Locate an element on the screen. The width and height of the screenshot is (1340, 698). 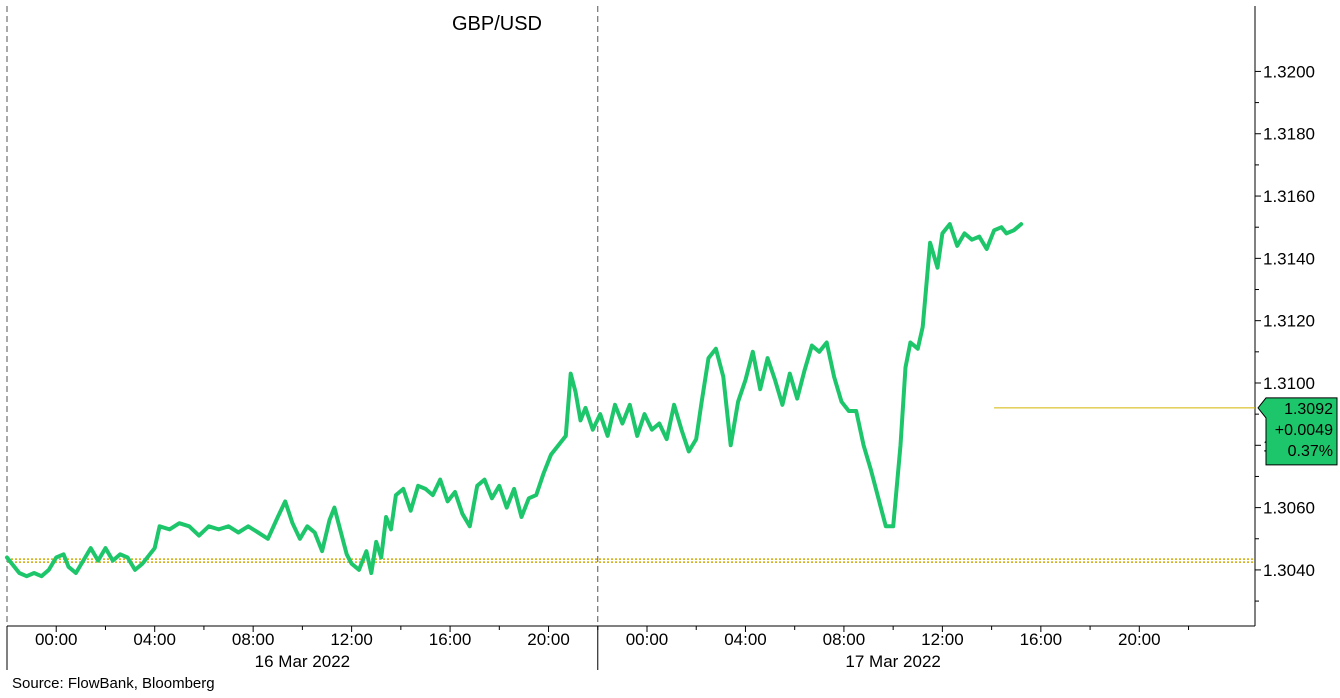
x-day-label: 16 Mar 2022 is located at coordinates (302, 661).